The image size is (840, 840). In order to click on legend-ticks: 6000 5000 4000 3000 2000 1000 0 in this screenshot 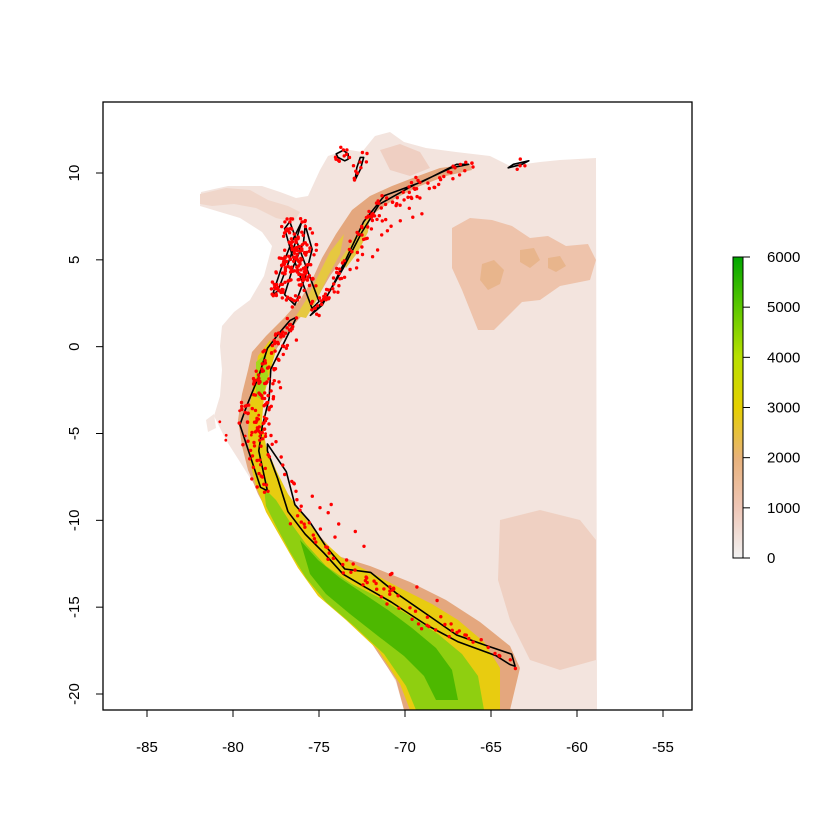, I will do `click(771, 408)`.